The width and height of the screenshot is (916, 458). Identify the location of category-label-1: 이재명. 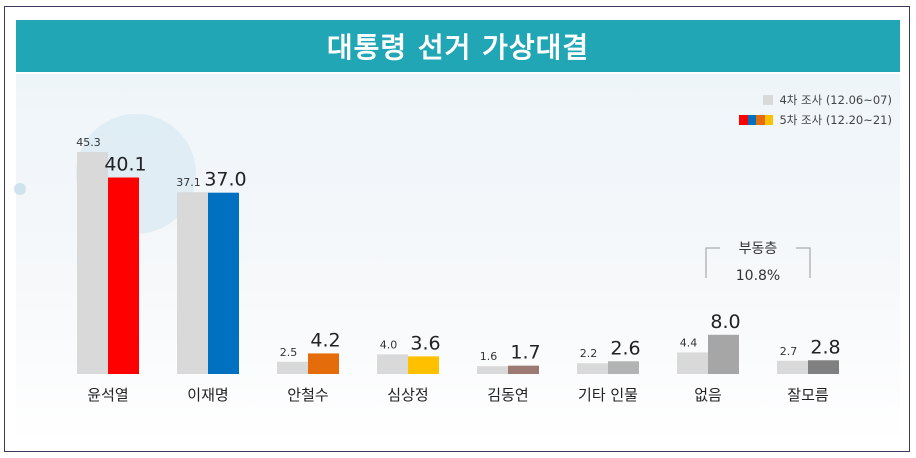
(207, 395).